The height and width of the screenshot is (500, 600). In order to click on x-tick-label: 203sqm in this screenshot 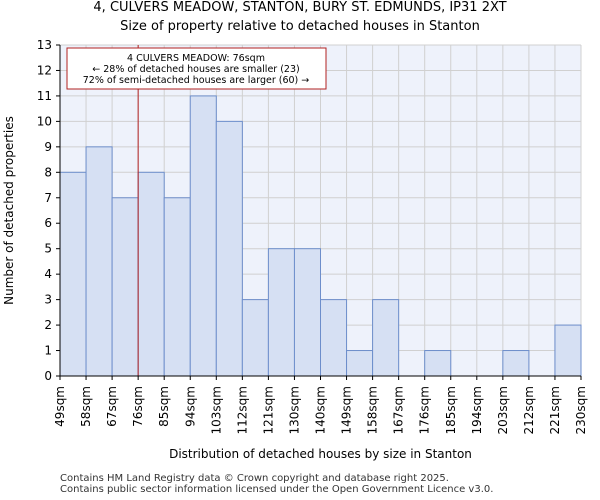, I will do `click(503, 410)`.